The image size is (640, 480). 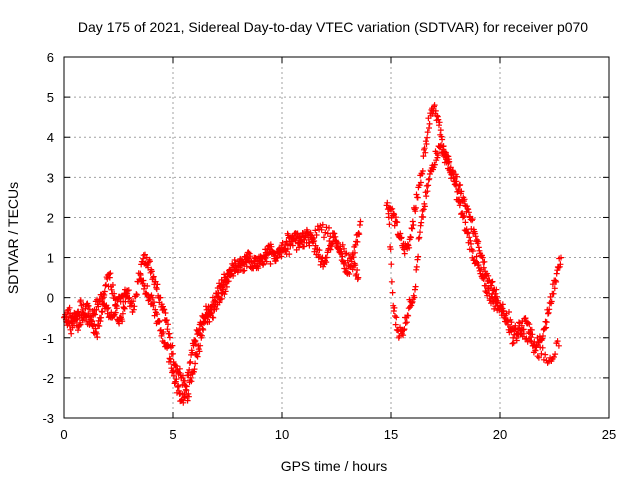 I want to click on x-tick-label: 15, so click(x=391, y=434).